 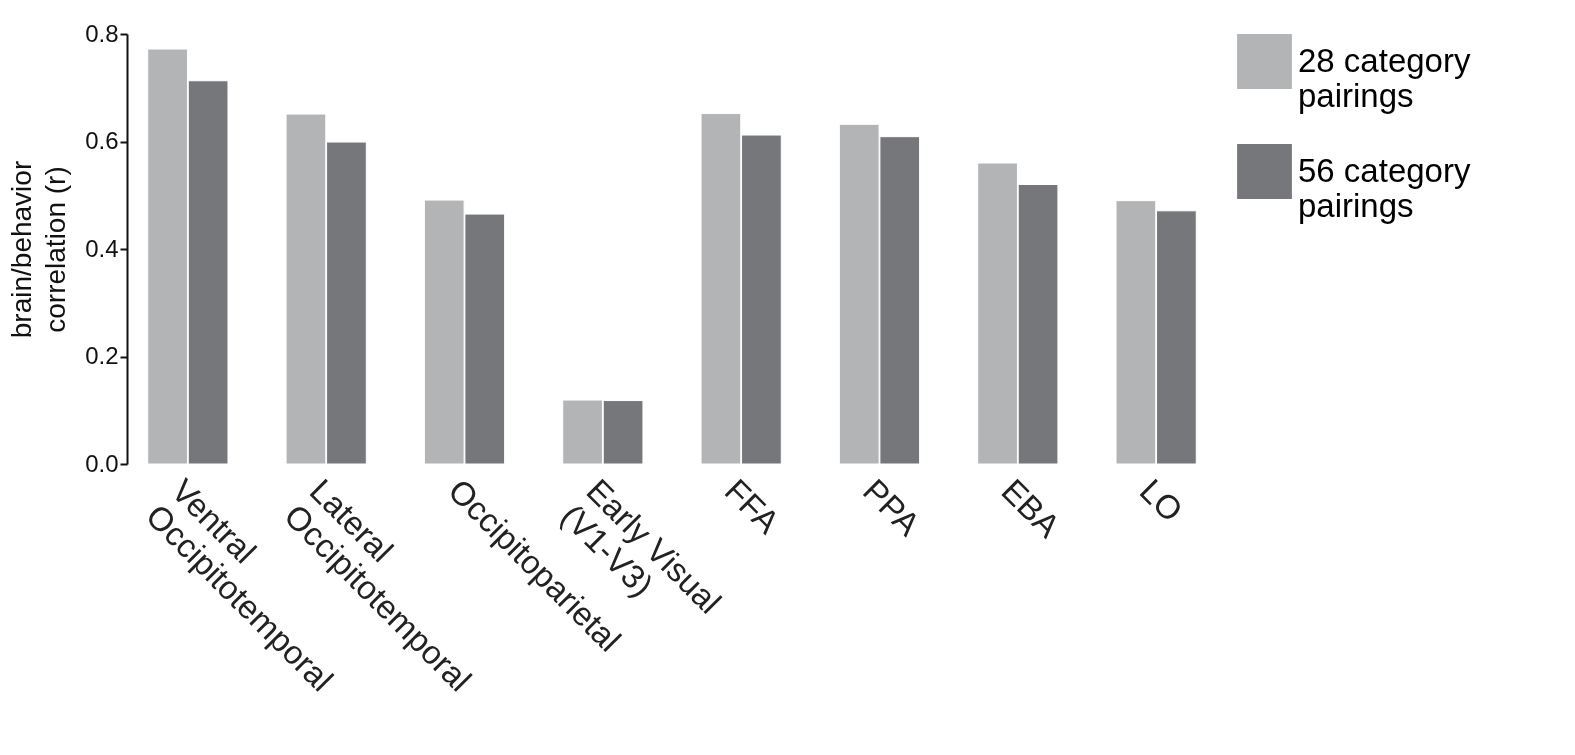 What do you see at coordinates (39, 249) in the screenshot?
I see `y-axis-title: brain/behavior correlation (r)` at bounding box center [39, 249].